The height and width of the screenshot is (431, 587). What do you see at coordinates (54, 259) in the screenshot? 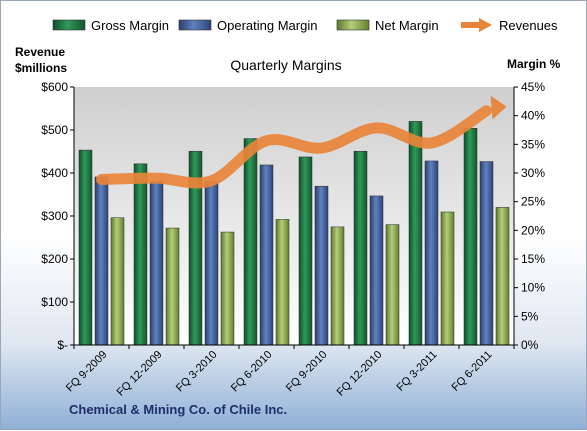
I see `left-tick-label: $200` at bounding box center [54, 259].